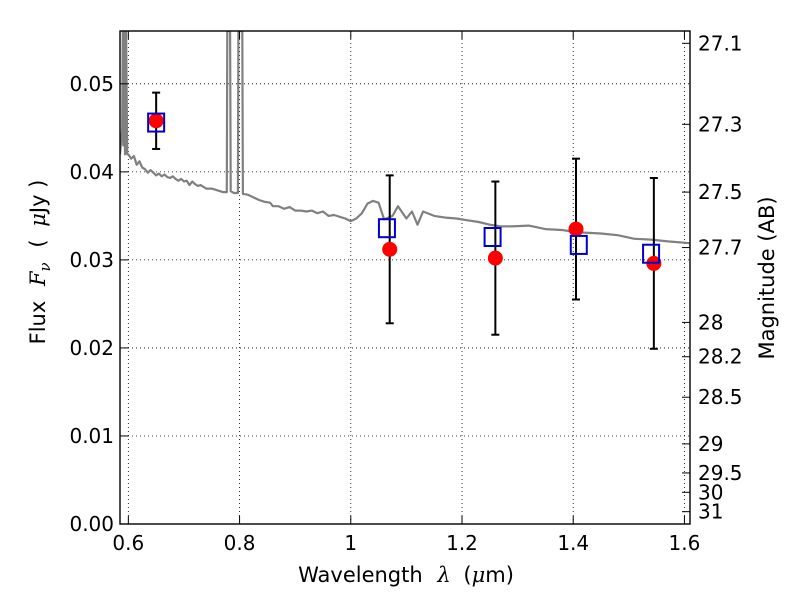  I want to click on y-tick-label-2: 0.02, so click(91, 348).